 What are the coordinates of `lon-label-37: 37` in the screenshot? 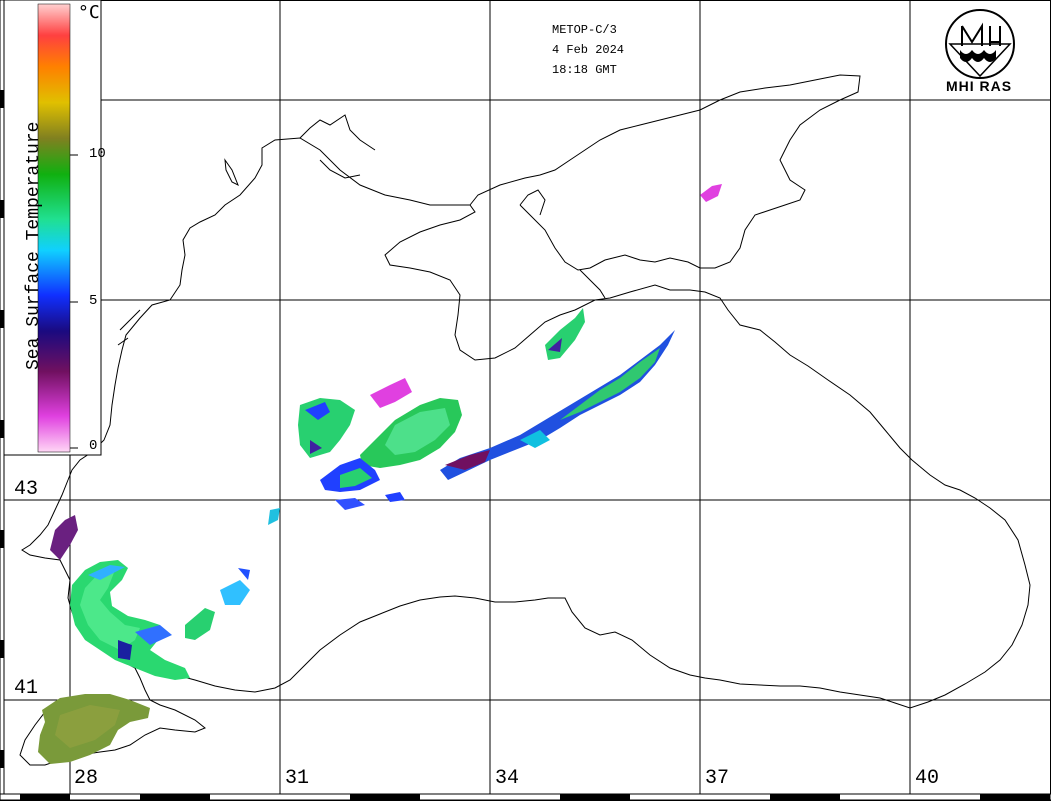 It's located at (717, 778).